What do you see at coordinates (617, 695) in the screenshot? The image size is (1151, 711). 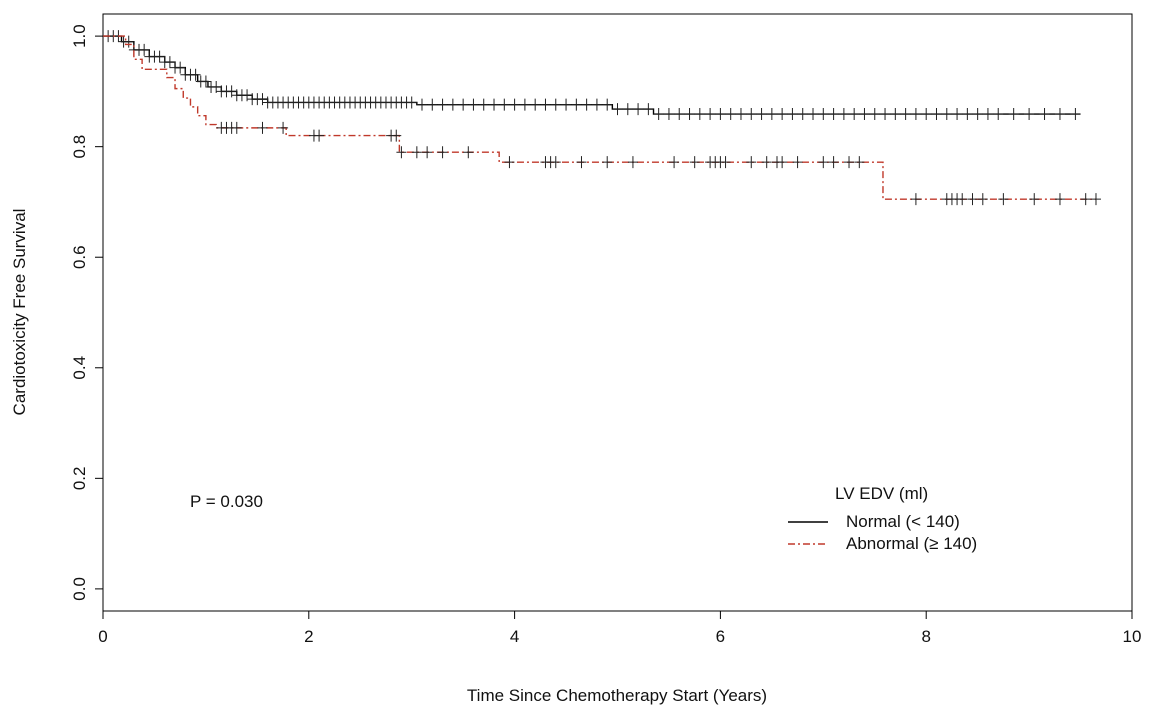 I see `x-axis-label: Time Since Chemotherapy Start (Years)` at bounding box center [617, 695].